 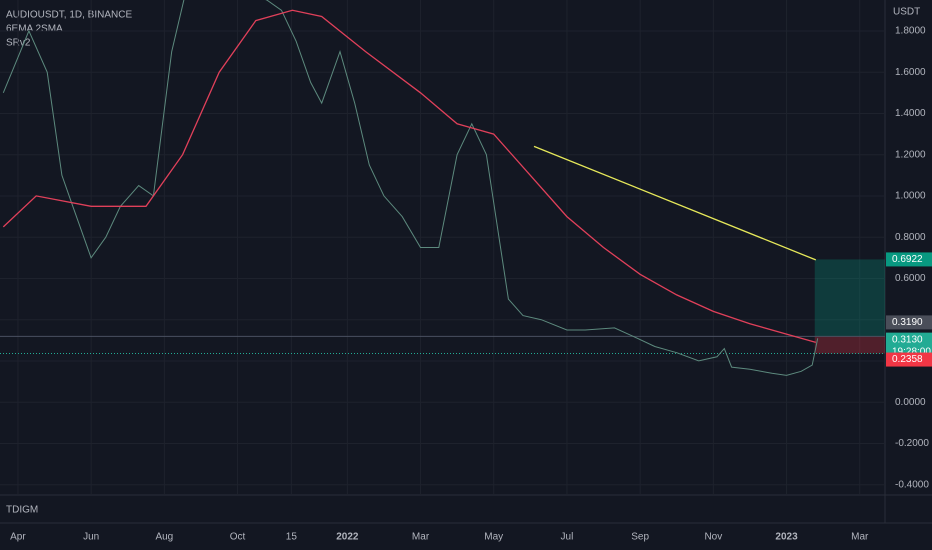 I want to click on stop-zone, so click(x=849, y=345).